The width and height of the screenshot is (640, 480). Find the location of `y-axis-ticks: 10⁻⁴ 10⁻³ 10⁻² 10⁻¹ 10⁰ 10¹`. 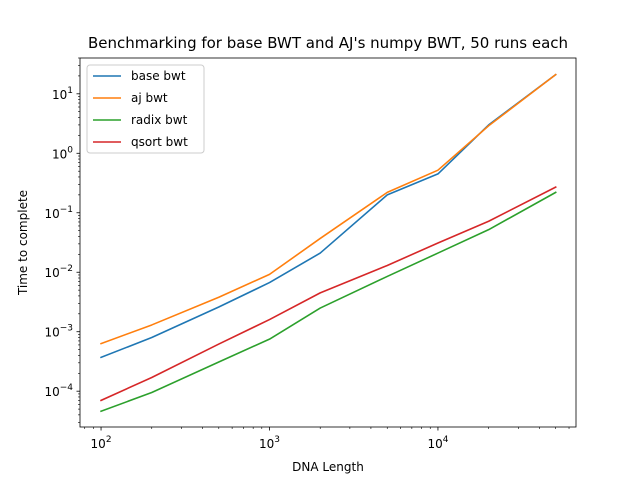

y-axis-ticks: 10⁻⁴ 10⁻³ 10⁻² 10⁻¹ 10⁰ 10¹ is located at coordinates (62, 240).